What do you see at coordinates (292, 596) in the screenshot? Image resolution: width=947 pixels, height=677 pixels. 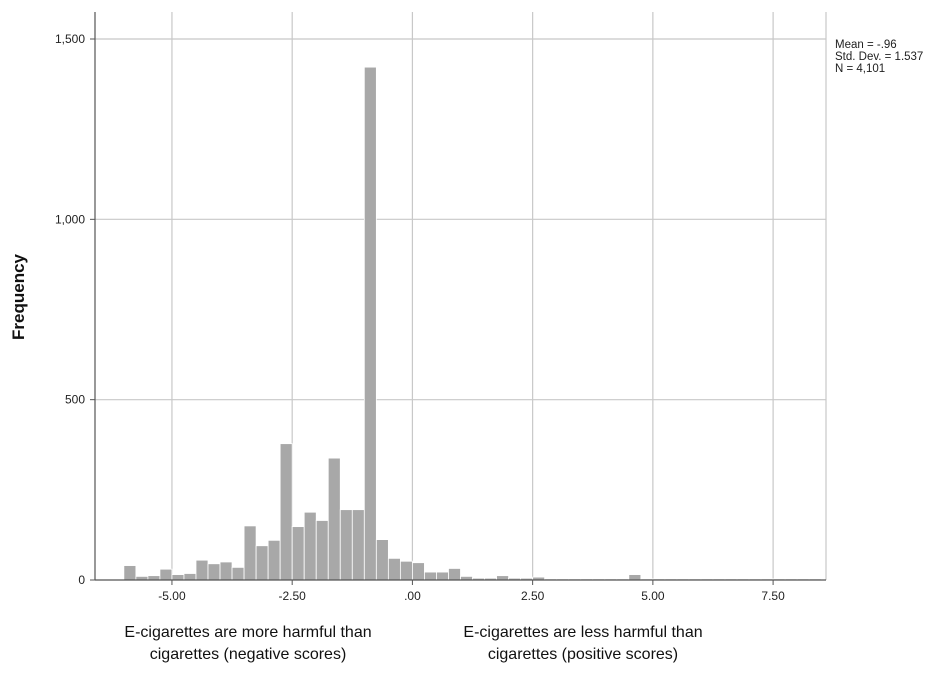 I see `x-tick-label: -2.50` at bounding box center [292, 596].